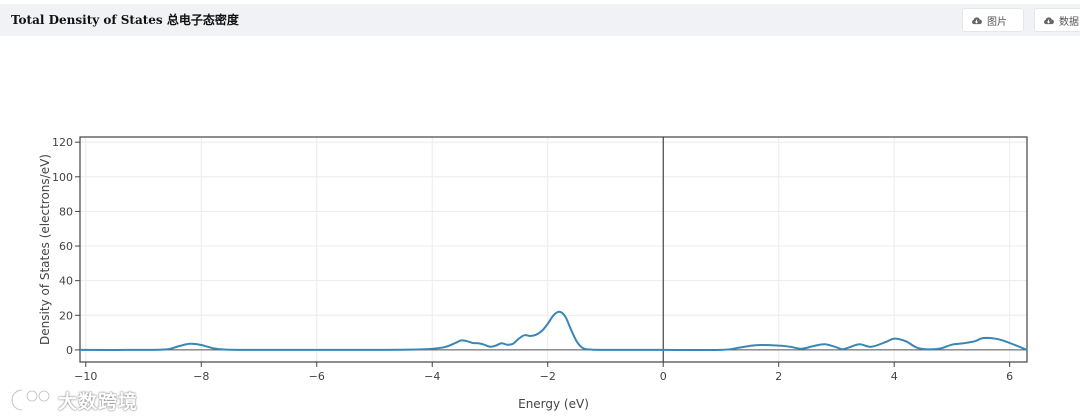  Describe the element at coordinates (317, 376) in the screenshot. I see `x-tick-label: −6` at that location.